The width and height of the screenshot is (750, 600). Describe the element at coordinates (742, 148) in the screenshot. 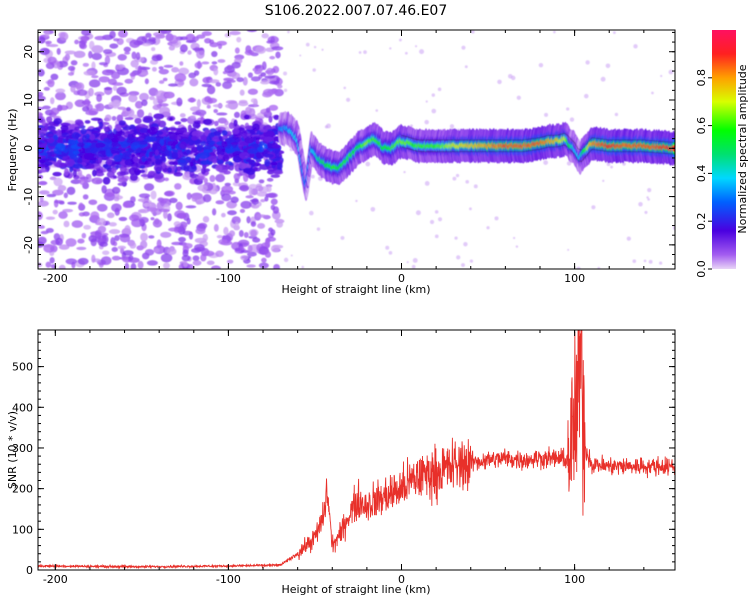

I see `colorbar-label: Normalized spectral amplitude` at that location.